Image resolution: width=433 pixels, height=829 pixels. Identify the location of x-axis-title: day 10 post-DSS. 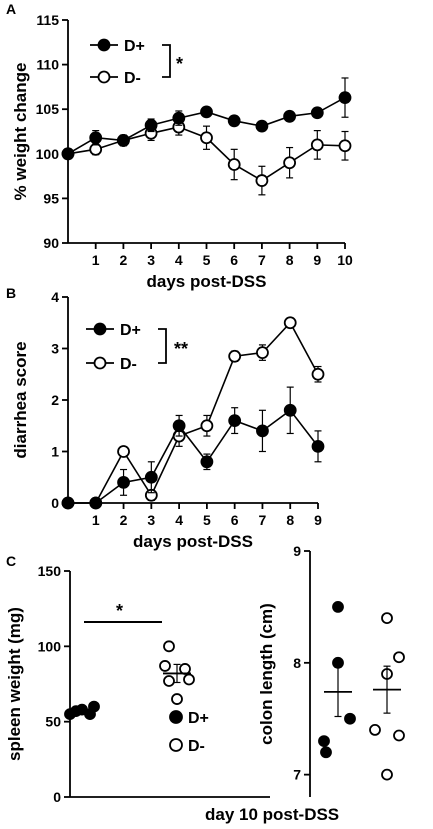
(272, 814).